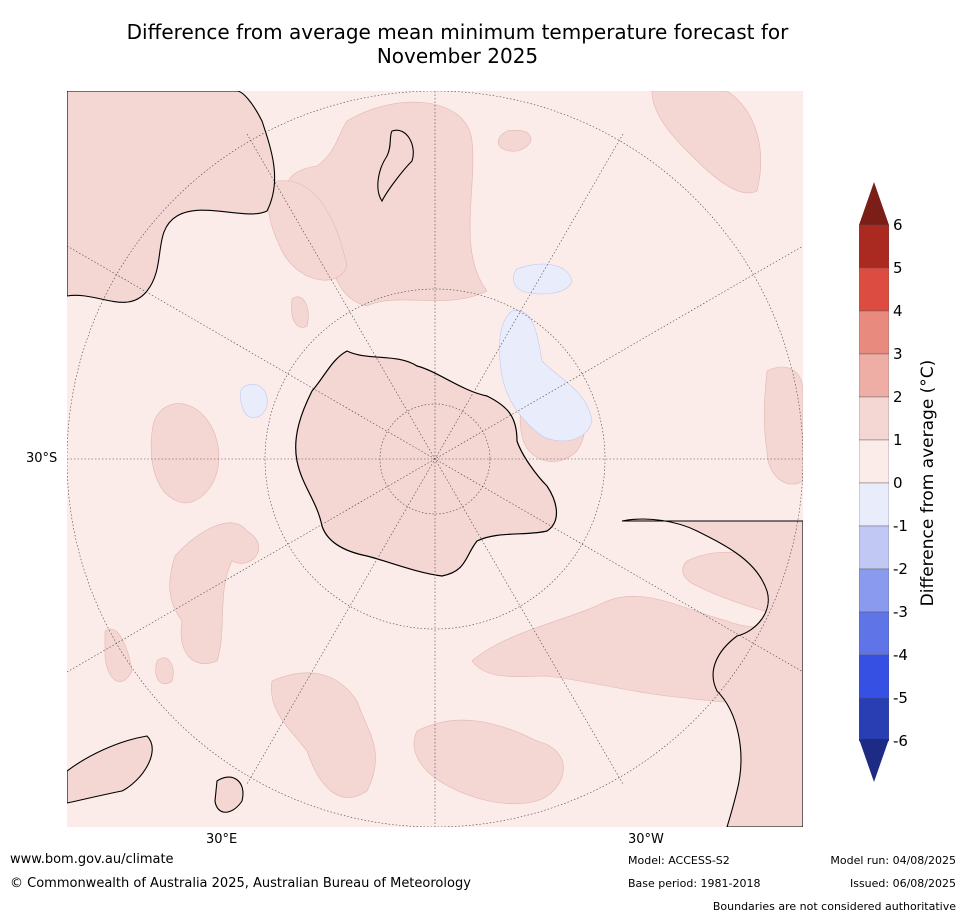 The width and height of the screenshot is (965, 919). What do you see at coordinates (110, 769) in the screenshot?
I see `southern-africa` at bounding box center [110, 769].